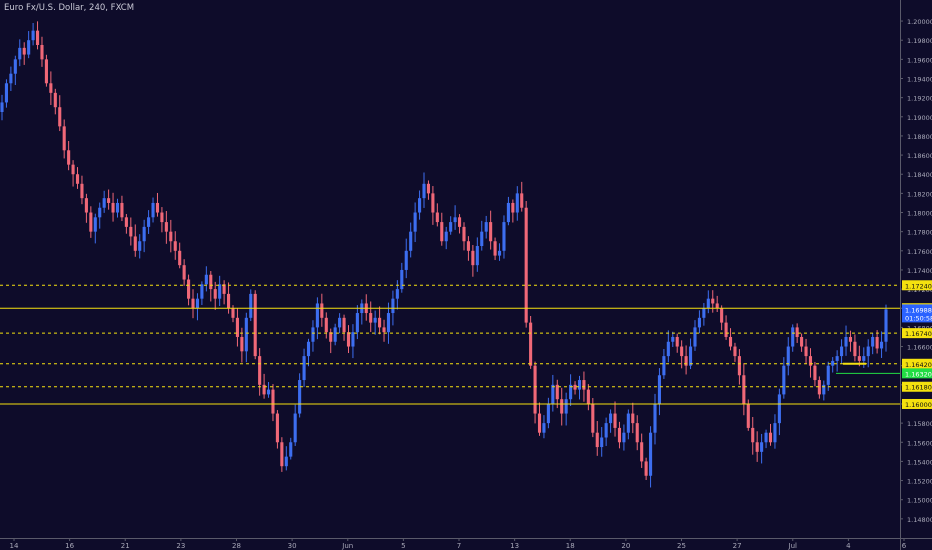 Image resolution: width=932 pixels, height=550 pixels. What do you see at coordinates (919, 520) in the screenshot?
I see `y-tick-label: 1.14800` at bounding box center [919, 520].